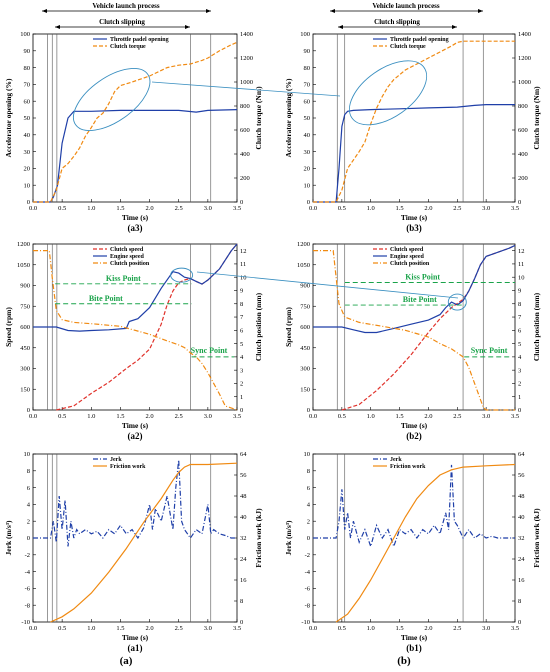  I want to click on y-tick-label: 90, so click(307, 51).